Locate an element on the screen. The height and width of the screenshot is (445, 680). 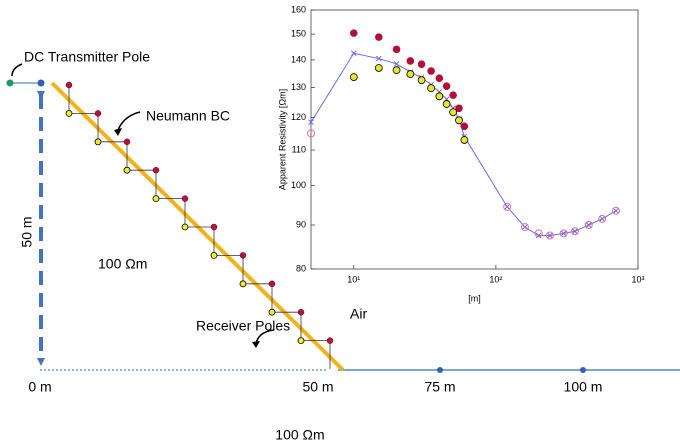
distance-label: 50 m is located at coordinates (317, 387).